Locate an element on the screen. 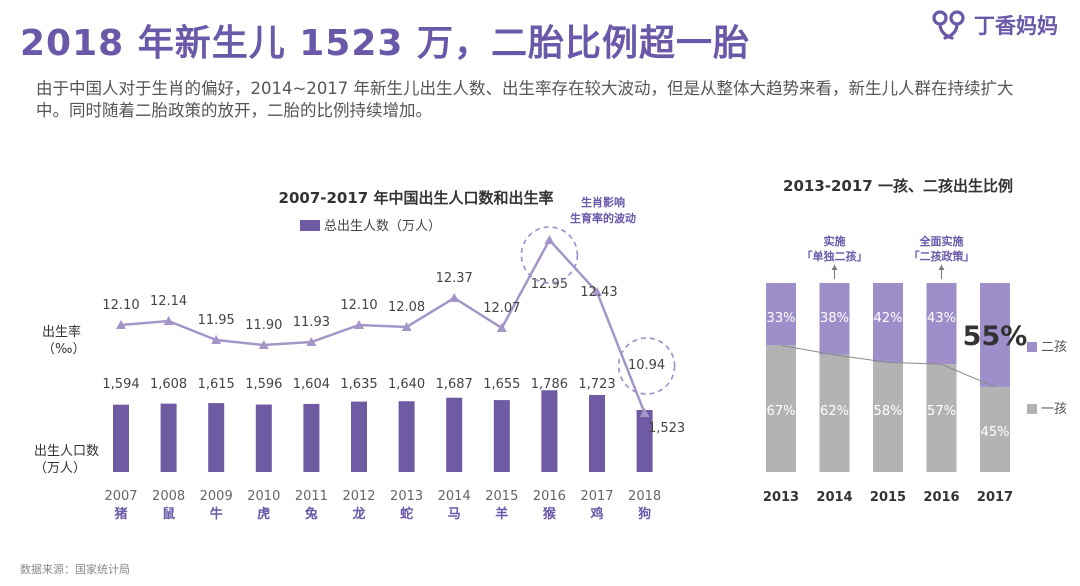 This screenshot has width=1080, height=586. bar-2012 is located at coordinates (359, 436).